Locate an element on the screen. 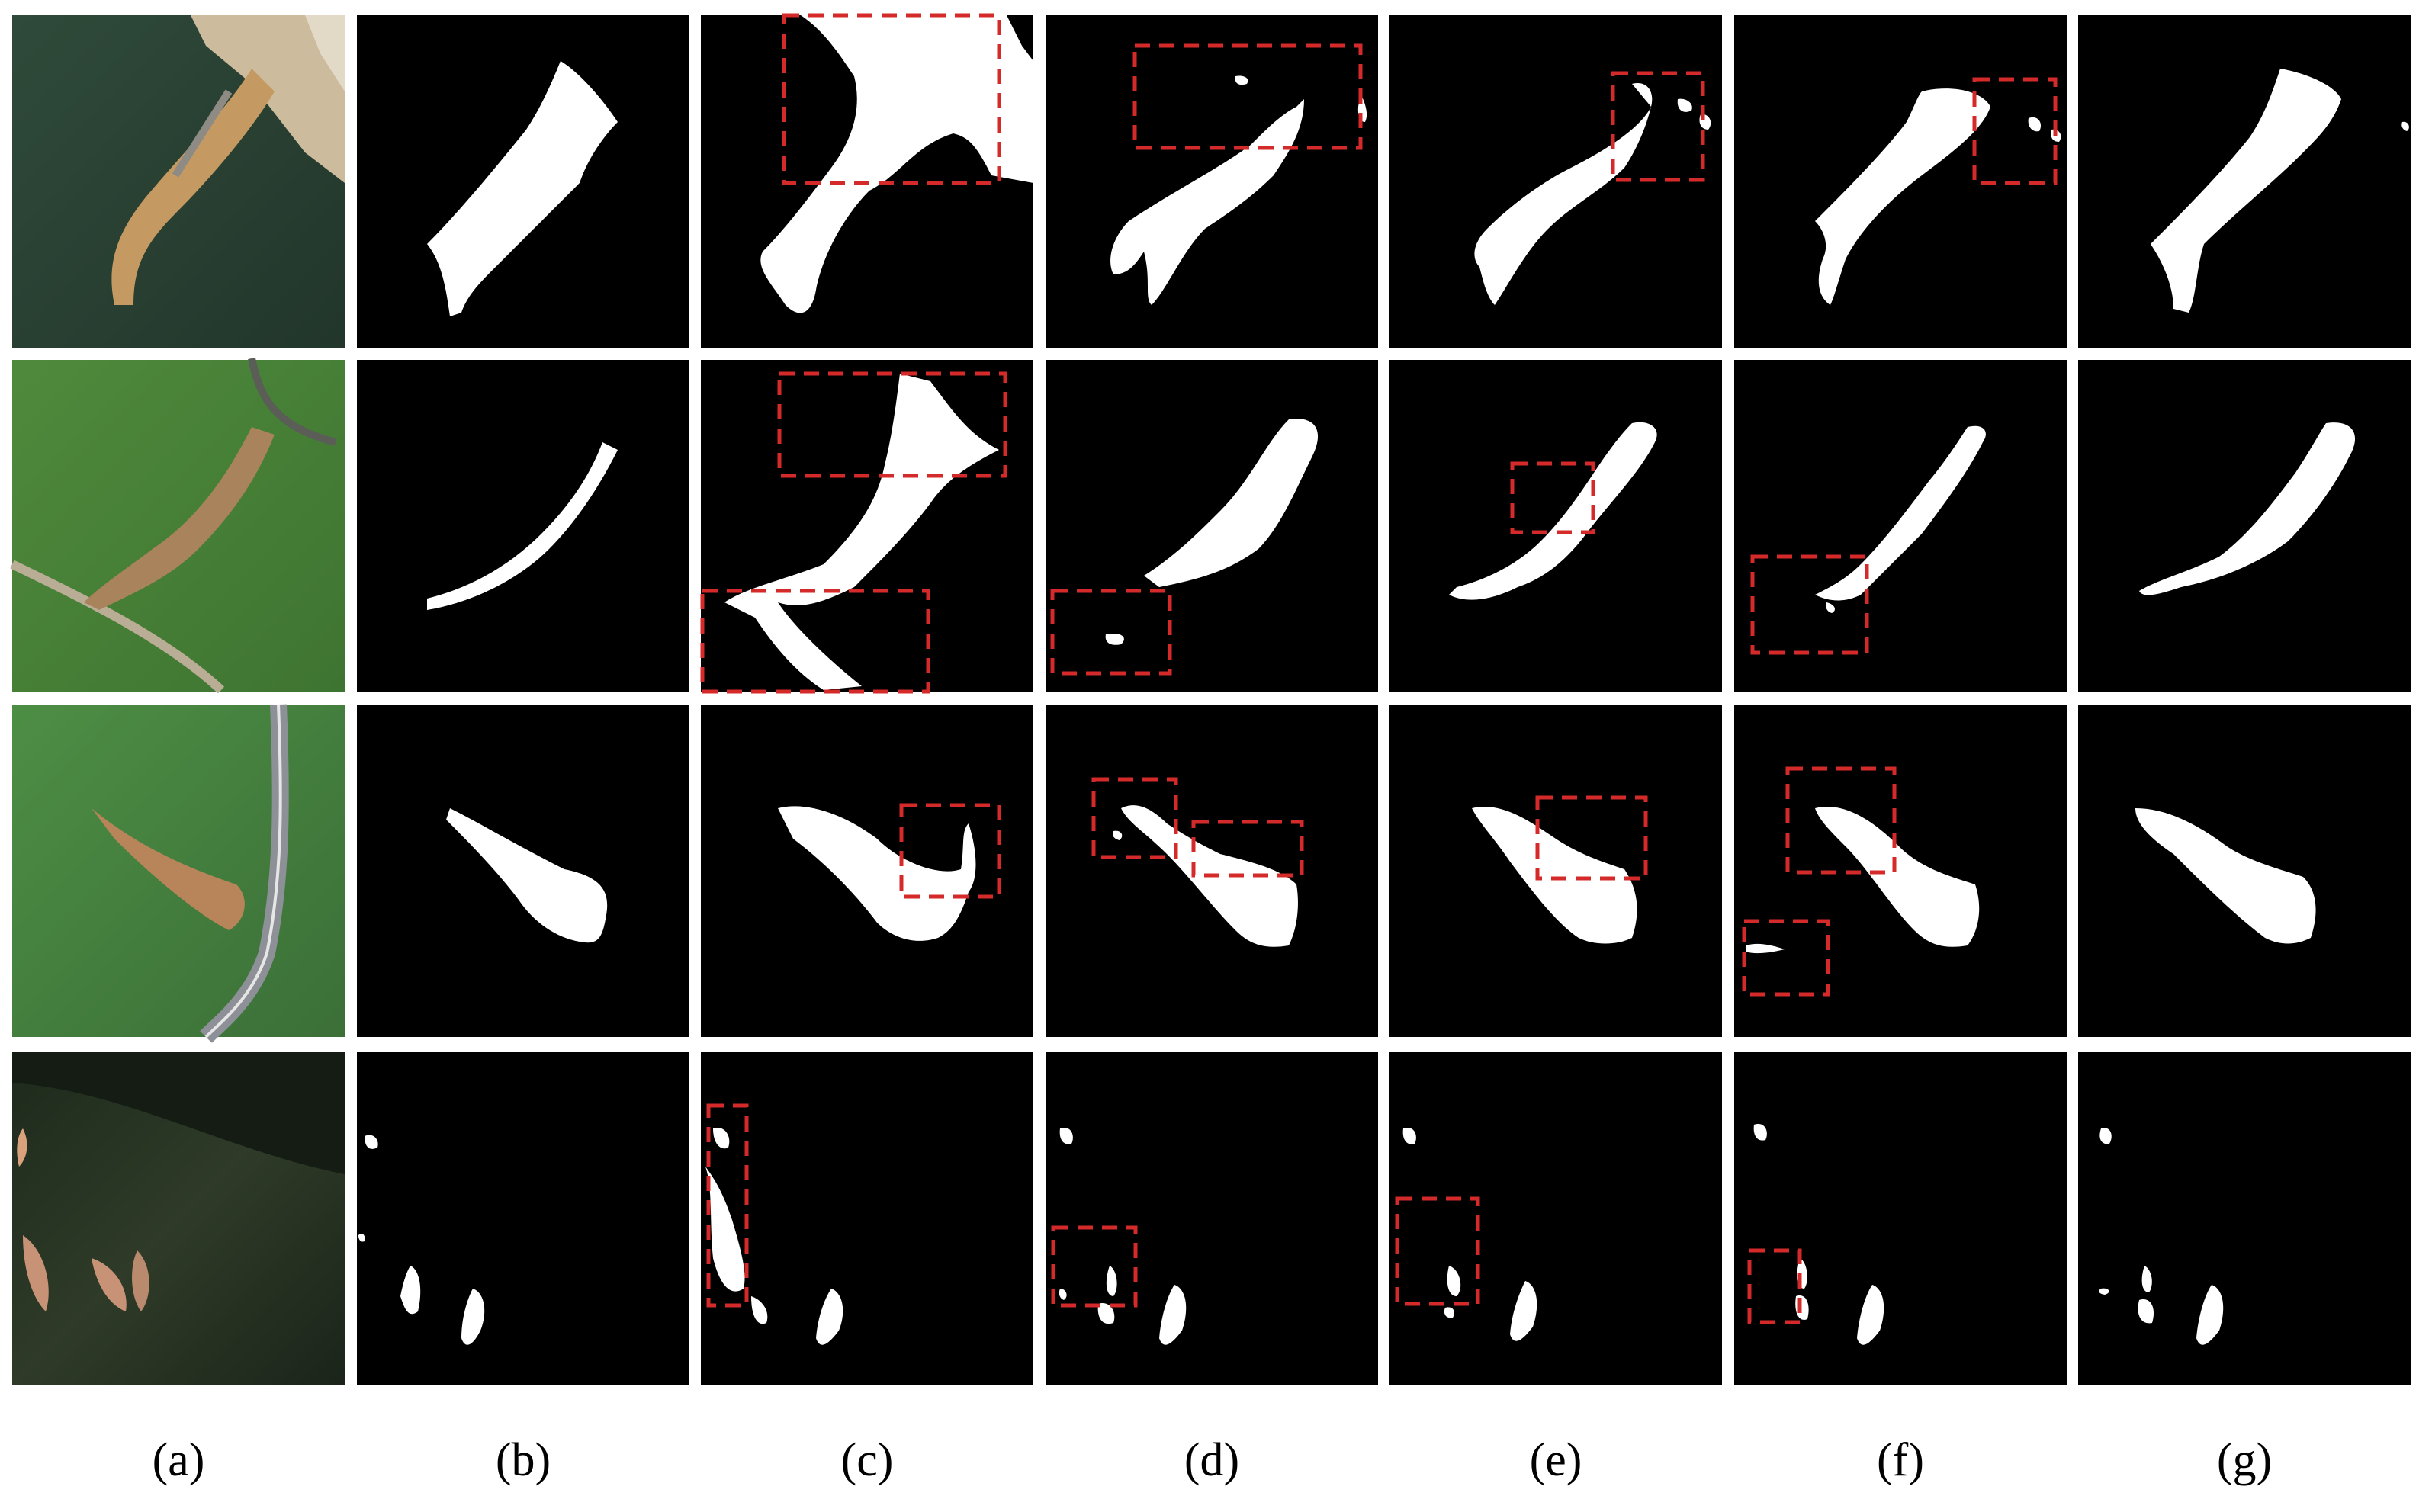 The image size is (2432, 1512). caption-c: (c) is located at coordinates (867, 1460).